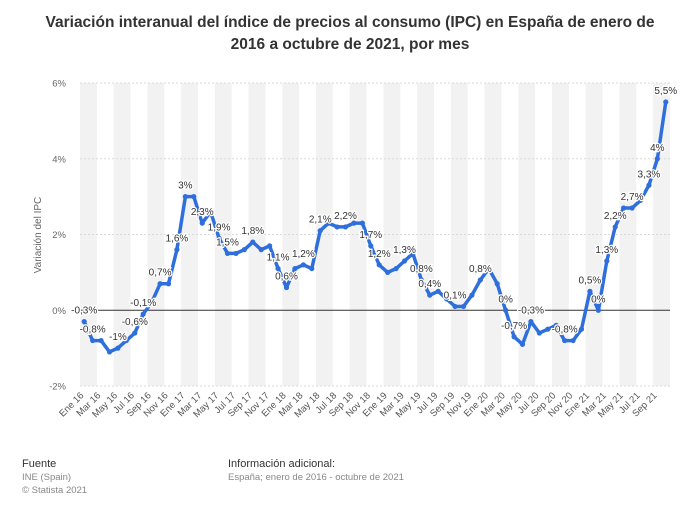  What do you see at coordinates (219, 227) in the screenshot?
I see `data-label: 1,9%` at bounding box center [219, 227].